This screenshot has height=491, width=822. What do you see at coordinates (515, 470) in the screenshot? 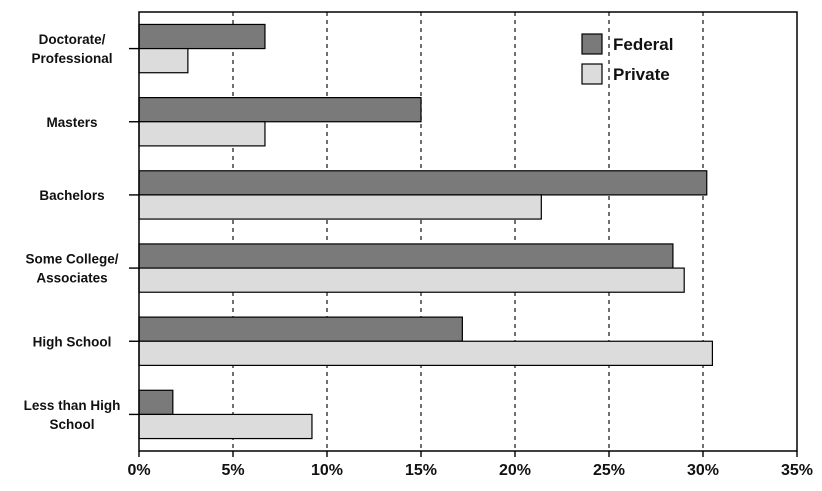
I see `x-tick-label: 20%` at bounding box center [515, 470].